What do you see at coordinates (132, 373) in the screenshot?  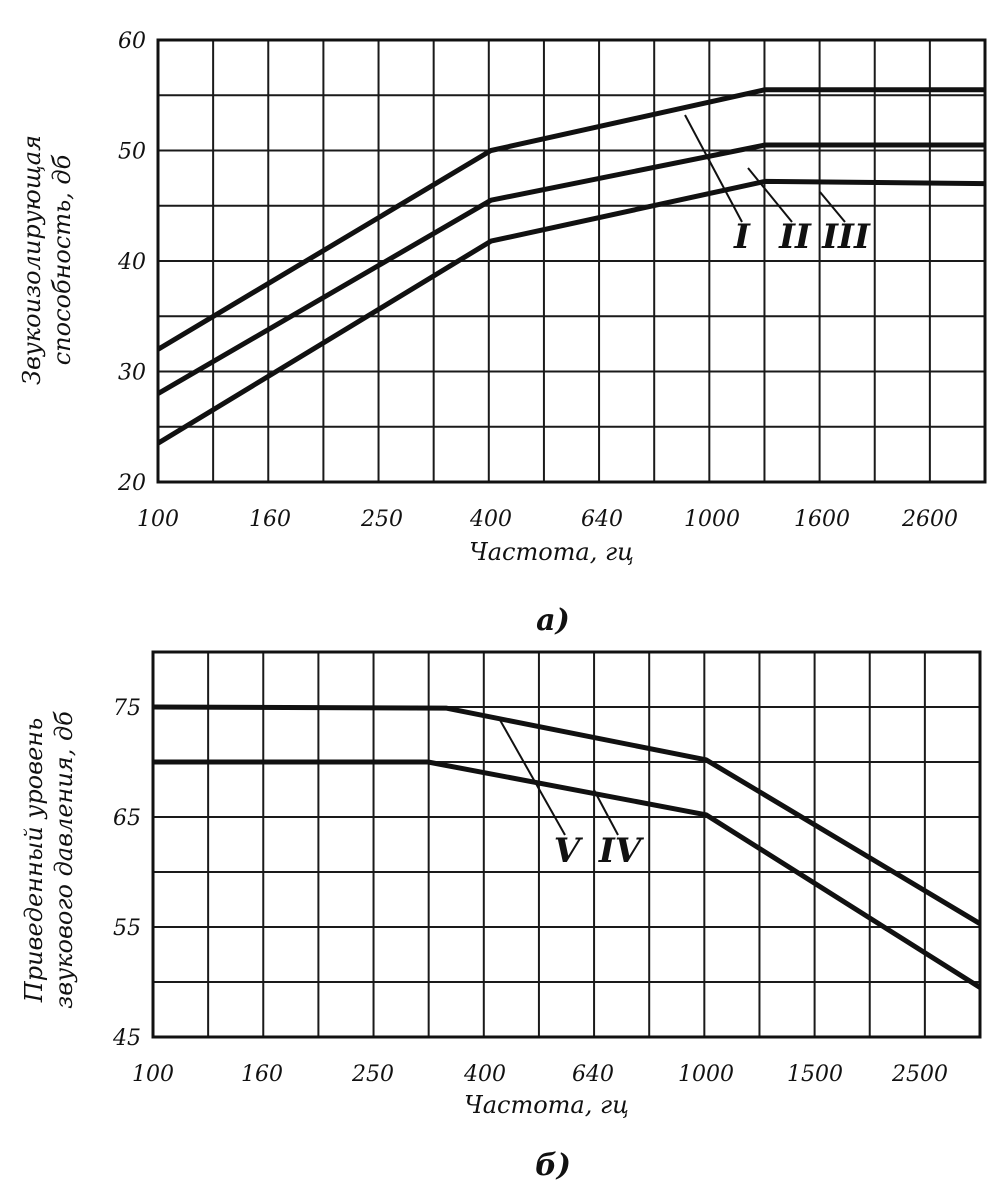 I see `y-tick-label: 30` at bounding box center [132, 373].